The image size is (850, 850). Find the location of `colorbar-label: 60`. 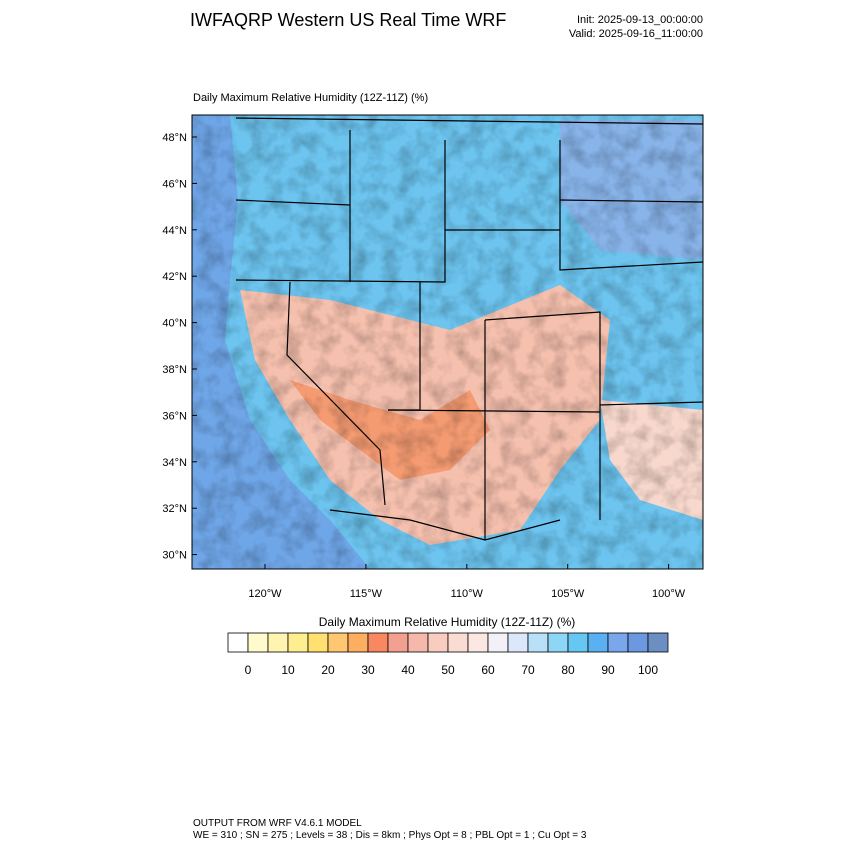

colorbar-label: 60 is located at coordinates (488, 670).